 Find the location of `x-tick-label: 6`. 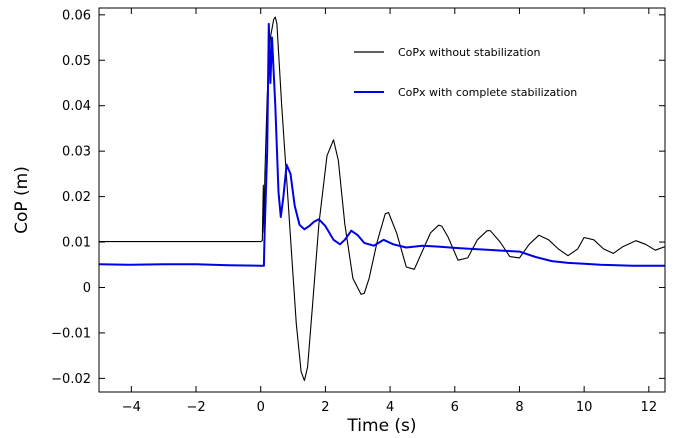

x-tick-label: 6 is located at coordinates (455, 407).